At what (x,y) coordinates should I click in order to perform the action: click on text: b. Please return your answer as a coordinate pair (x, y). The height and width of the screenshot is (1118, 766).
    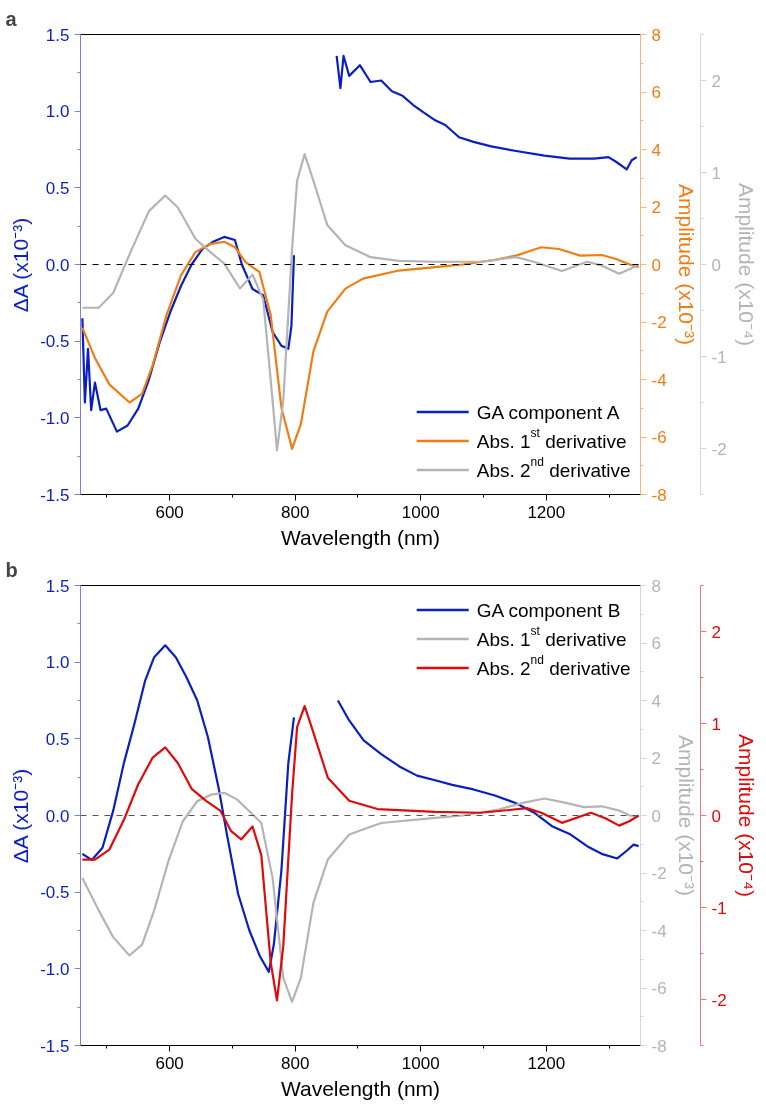
    Looking at the image, I should click on (11, 569).